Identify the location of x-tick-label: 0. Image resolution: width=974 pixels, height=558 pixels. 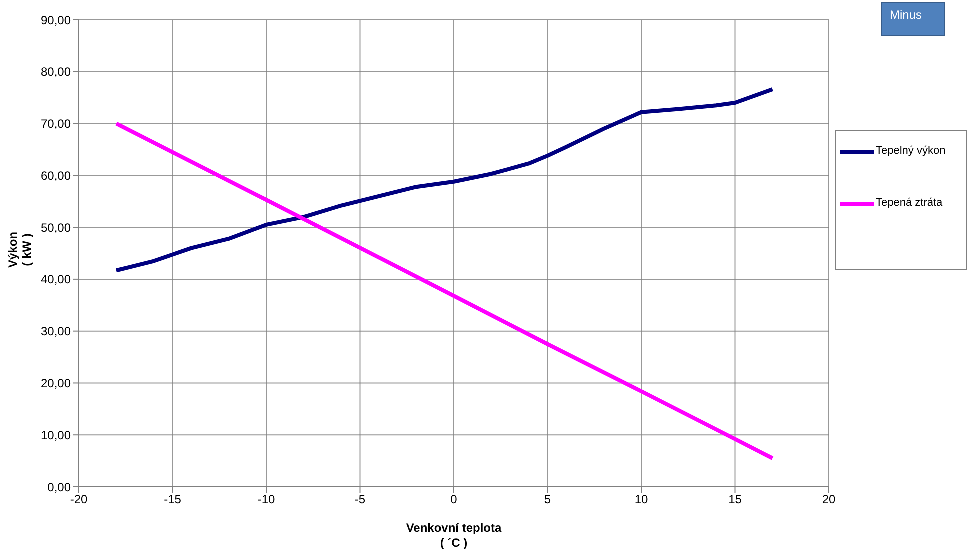
(454, 499).